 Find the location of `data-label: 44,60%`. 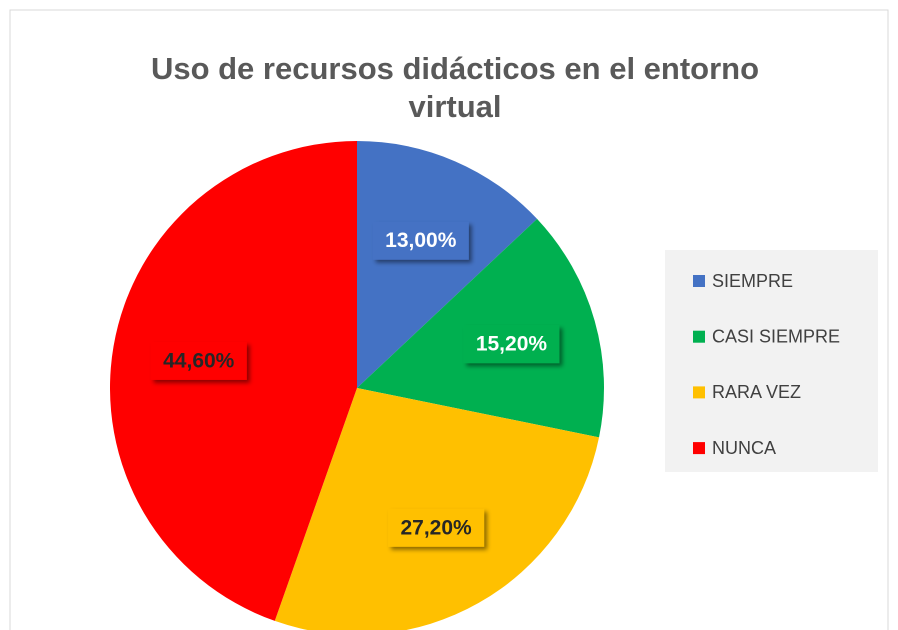

data-label: 44,60% is located at coordinates (199, 360).